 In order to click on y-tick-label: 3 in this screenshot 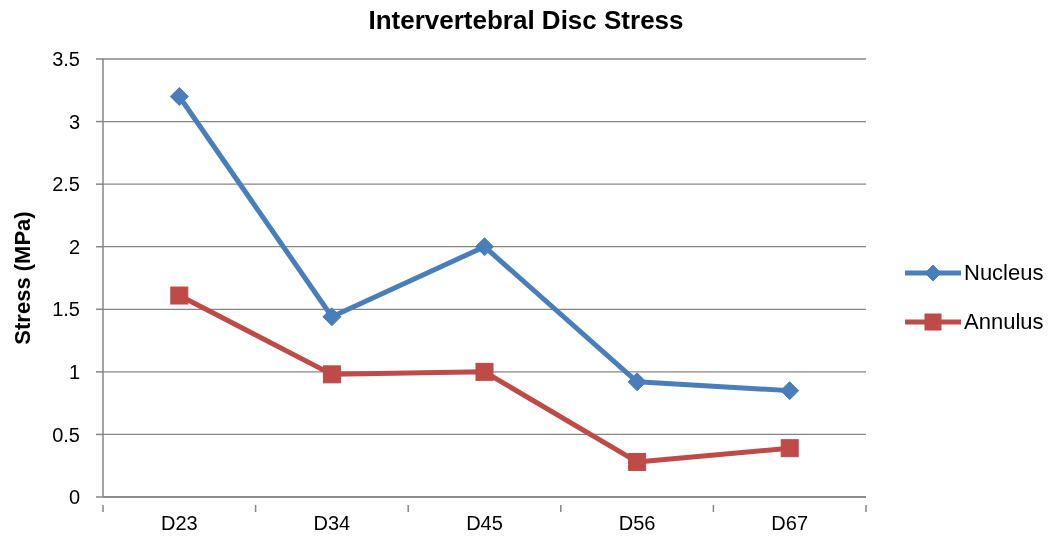, I will do `click(74, 121)`.